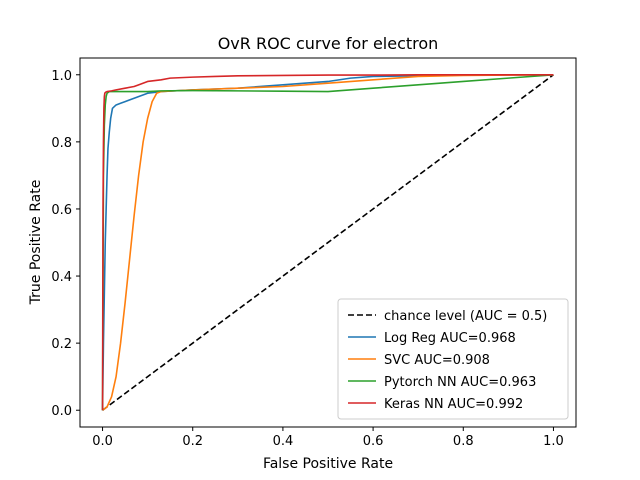 The image size is (640, 480). What do you see at coordinates (61, 210) in the screenshot?
I see `y-tick-label: 0.6` at bounding box center [61, 210].